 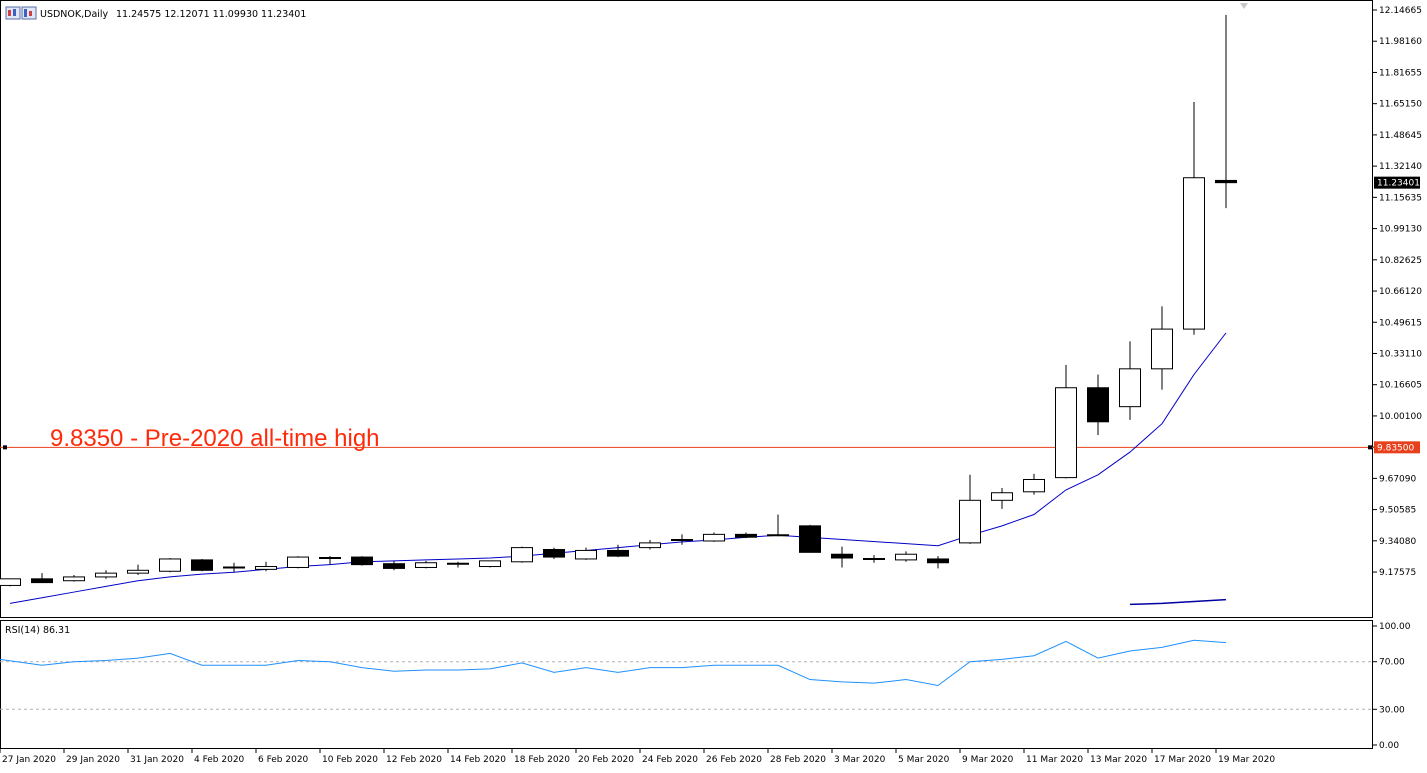 What do you see at coordinates (686, 685) in the screenshot?
I see `rsi-grid` at bounding box center [686, 685].